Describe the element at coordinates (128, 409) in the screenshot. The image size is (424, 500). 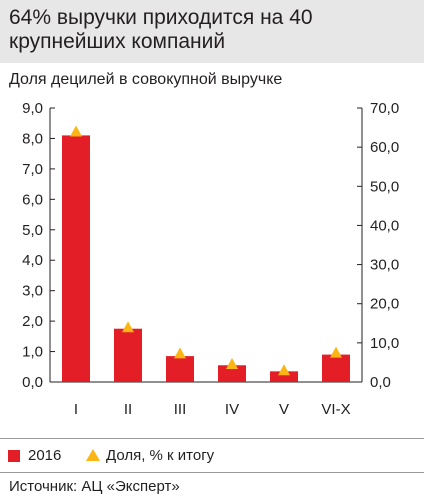
I see `x-tick-label: II` at that location.